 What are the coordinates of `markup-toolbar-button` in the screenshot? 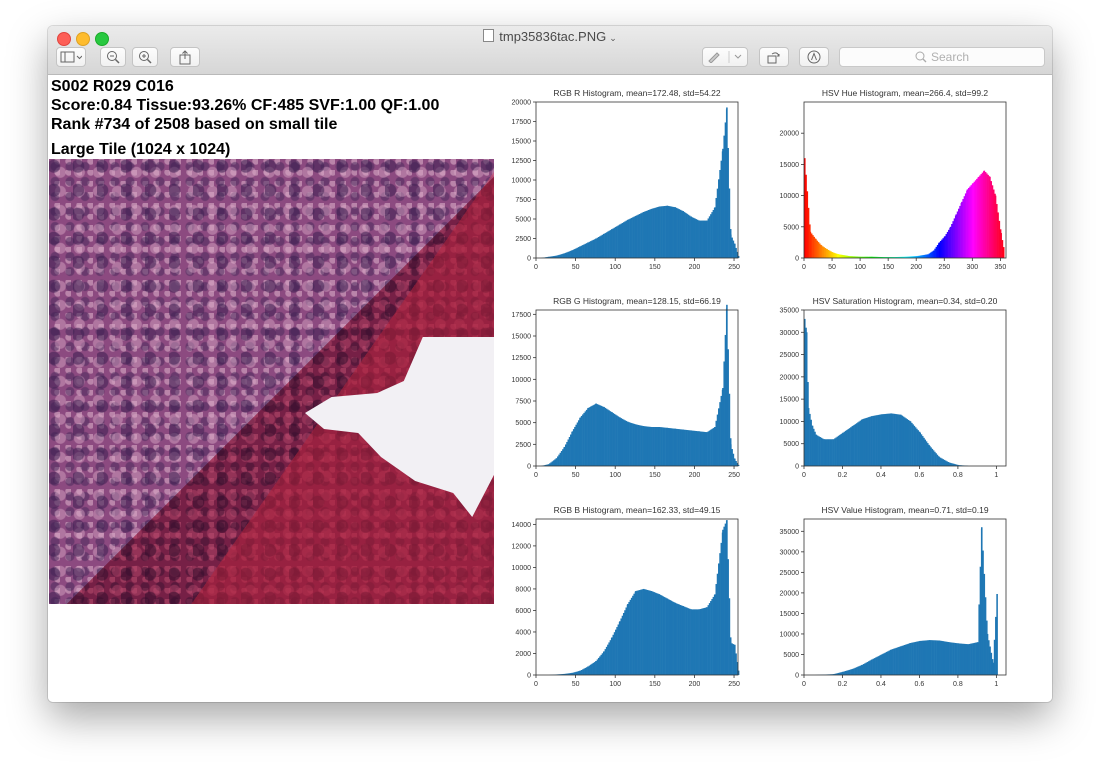 It's located at (814, 57).